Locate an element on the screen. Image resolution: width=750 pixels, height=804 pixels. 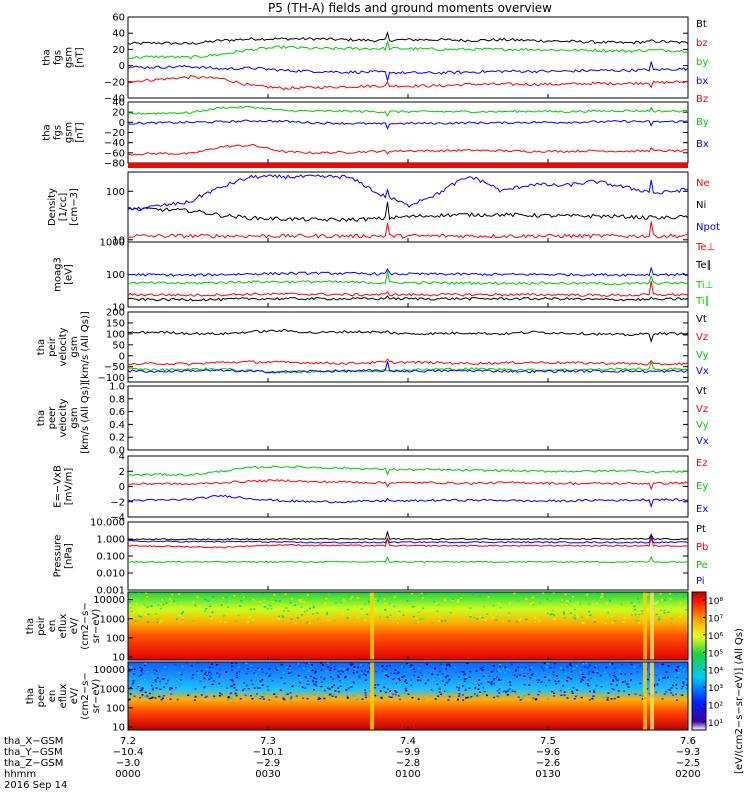
spectrogram-event-stripe is located at coordinates (645, 696).